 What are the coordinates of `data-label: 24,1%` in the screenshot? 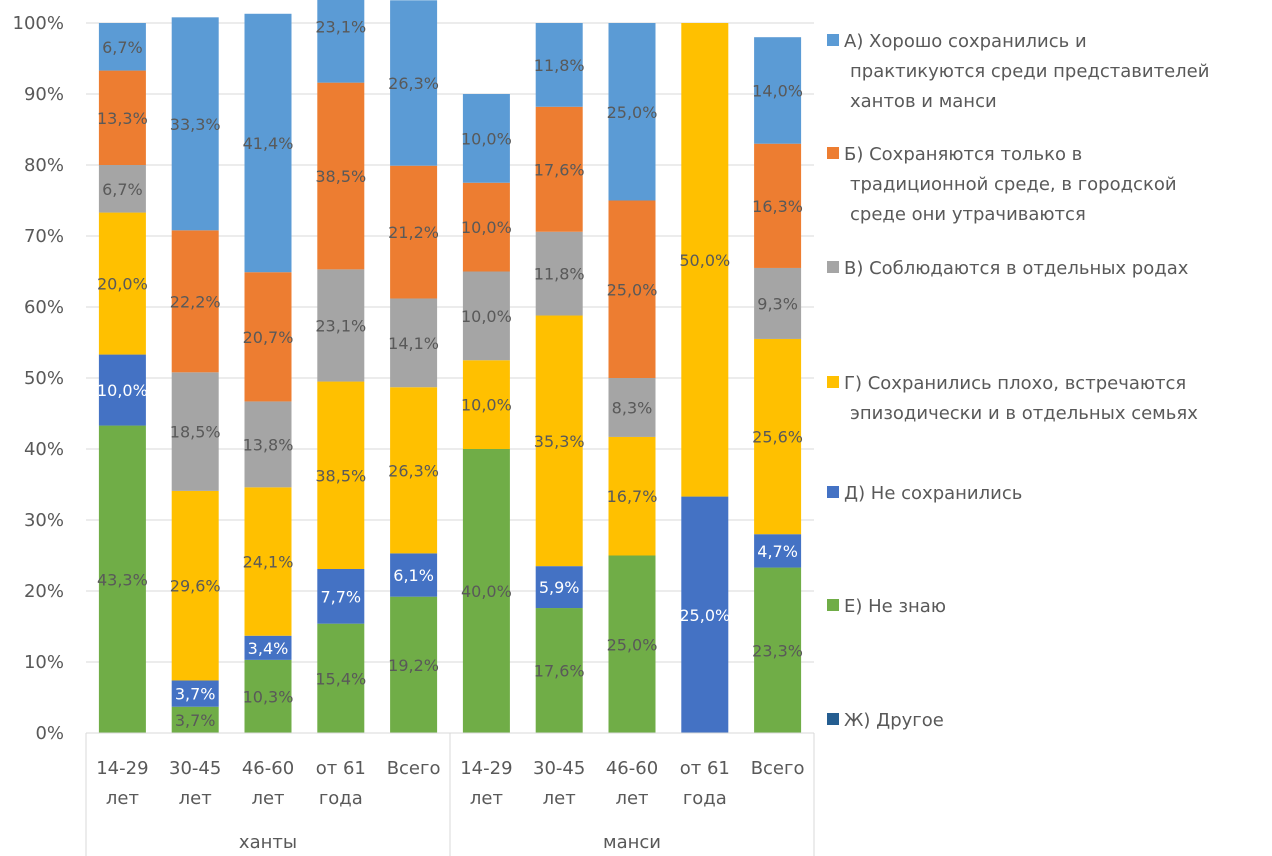 It's located at (268, 562).